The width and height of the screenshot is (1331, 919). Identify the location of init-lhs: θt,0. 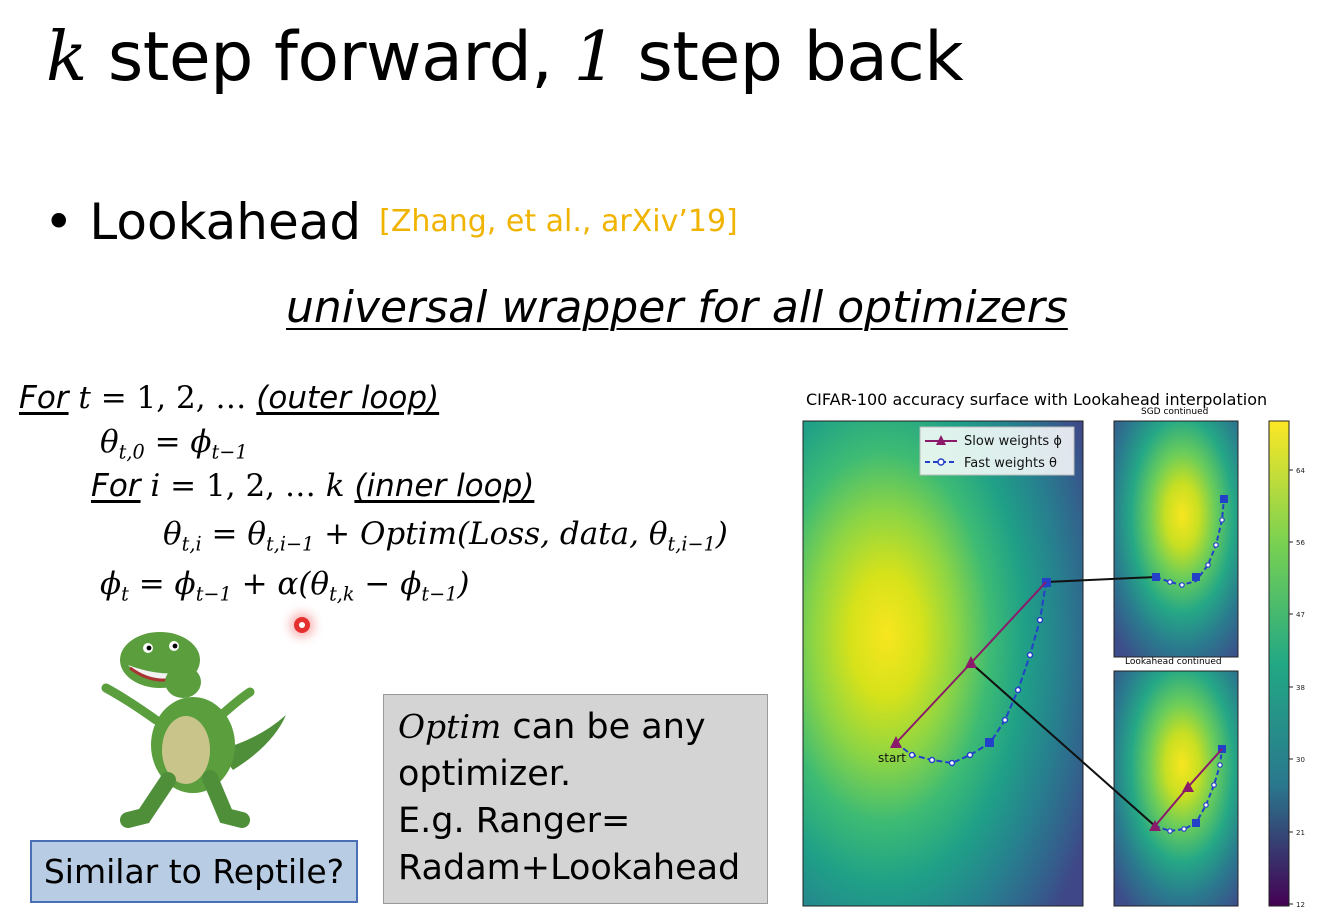
(122, 444).